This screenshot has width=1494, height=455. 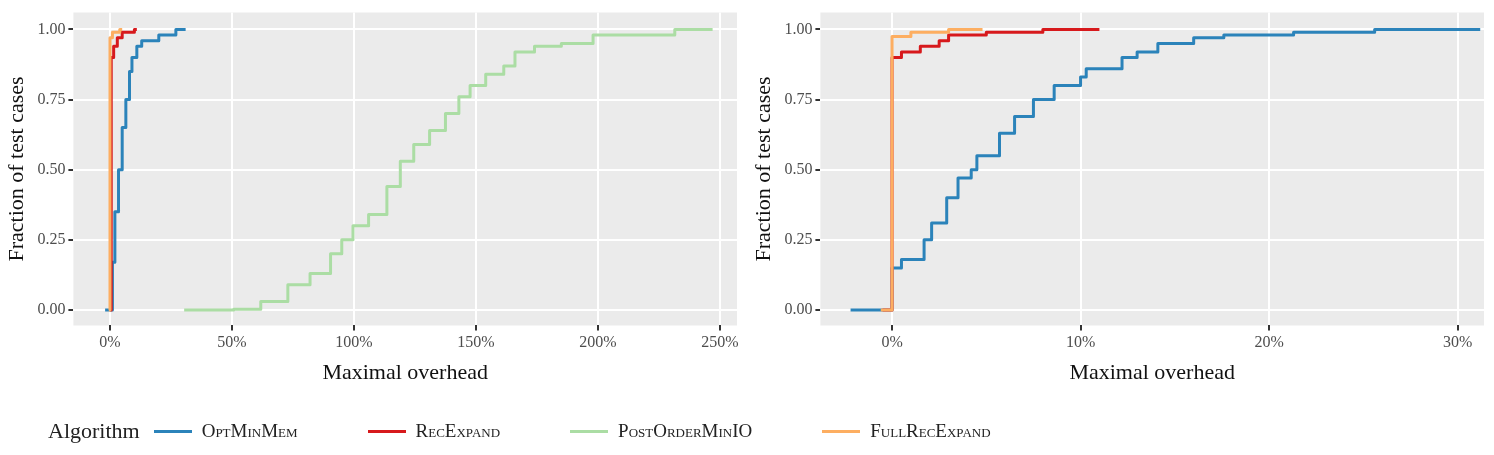 What do you see at coordinates (720, 342) in the screenshot?
I see `x-tick-label: 250%` at bounding box center [720, 342].